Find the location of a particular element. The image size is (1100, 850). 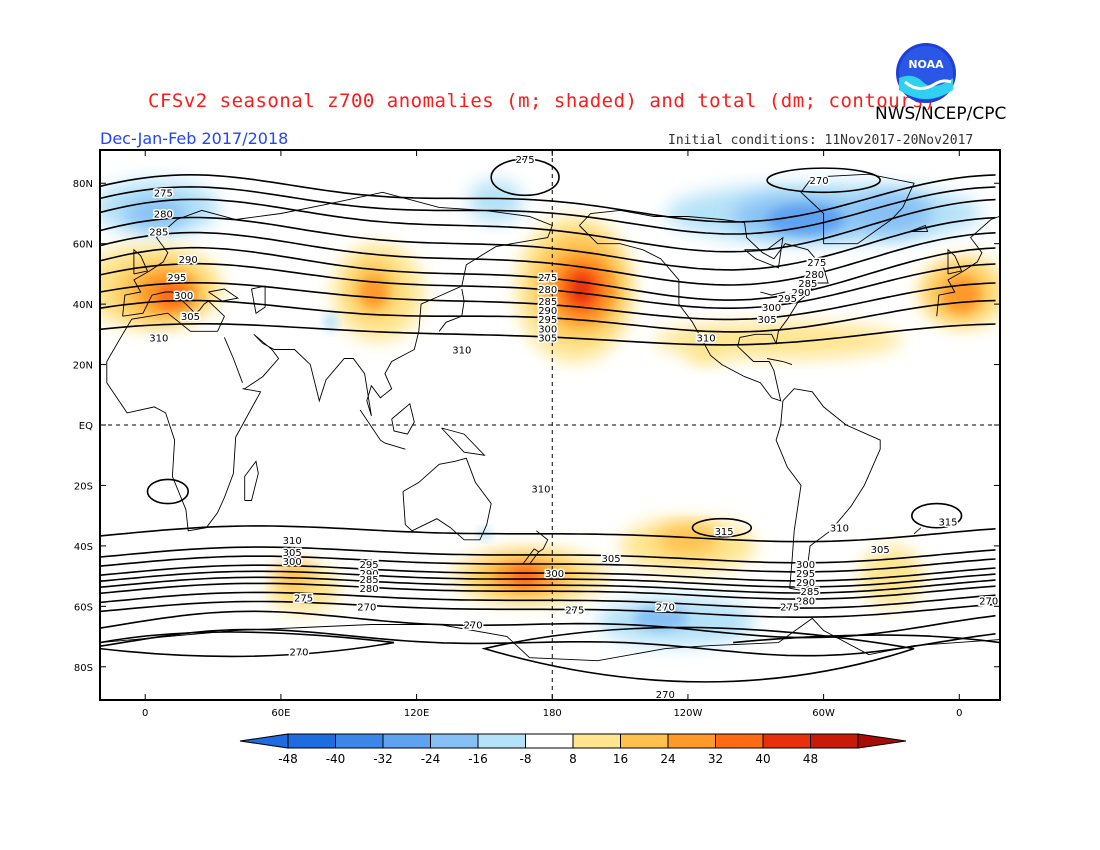

lat-label: 80N is located at coordinates (83, 184).